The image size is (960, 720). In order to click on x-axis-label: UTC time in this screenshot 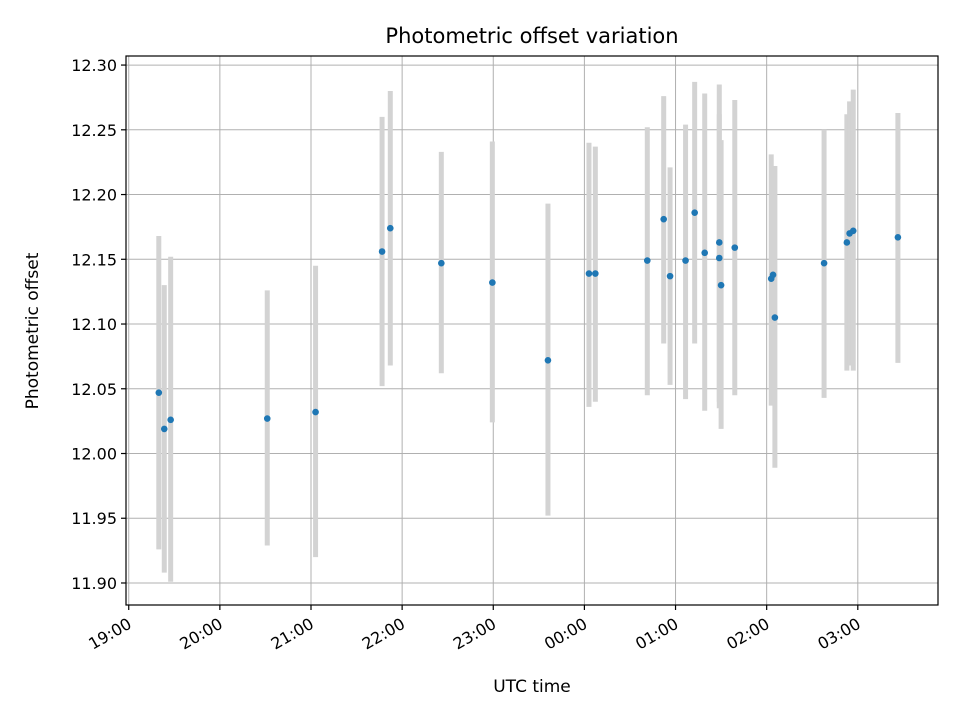, I will do `click(532, 687)`.